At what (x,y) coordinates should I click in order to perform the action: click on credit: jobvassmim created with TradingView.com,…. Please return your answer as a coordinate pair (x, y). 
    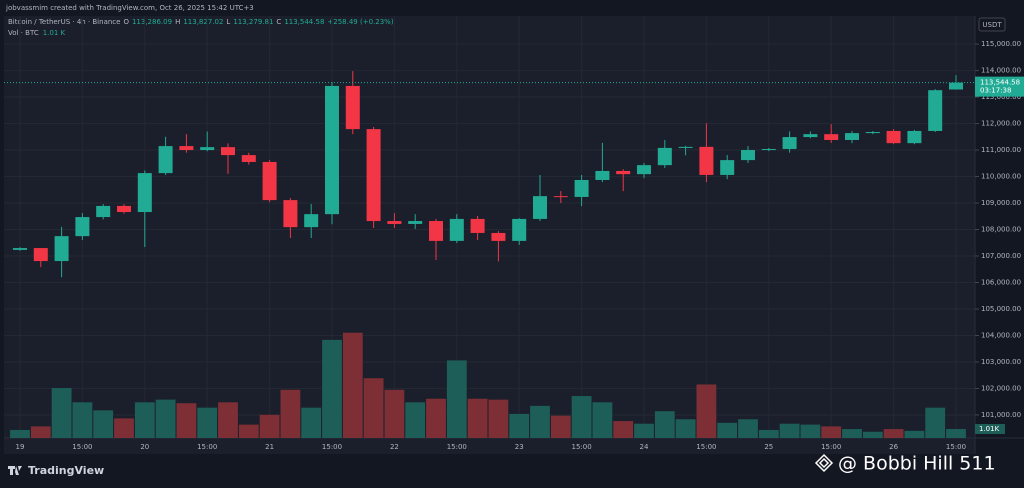
    Looking at the image, I should click on (129, 8).